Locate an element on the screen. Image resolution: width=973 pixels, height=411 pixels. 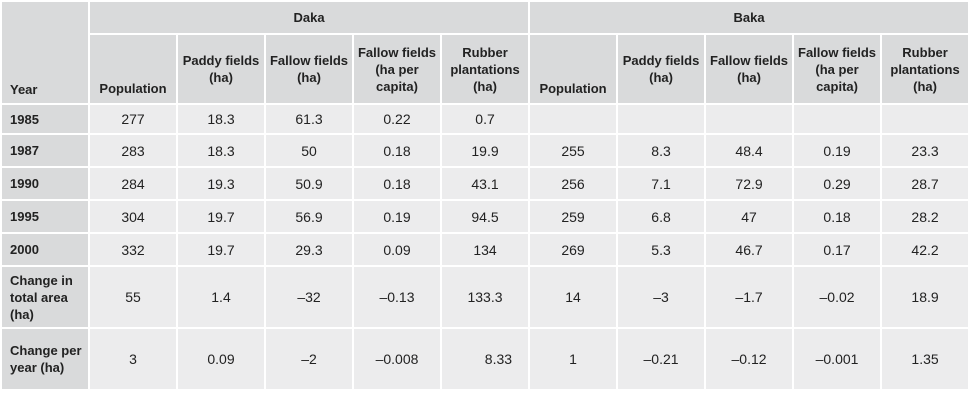
table-cell: 332 is located at coordinates (133, 249).